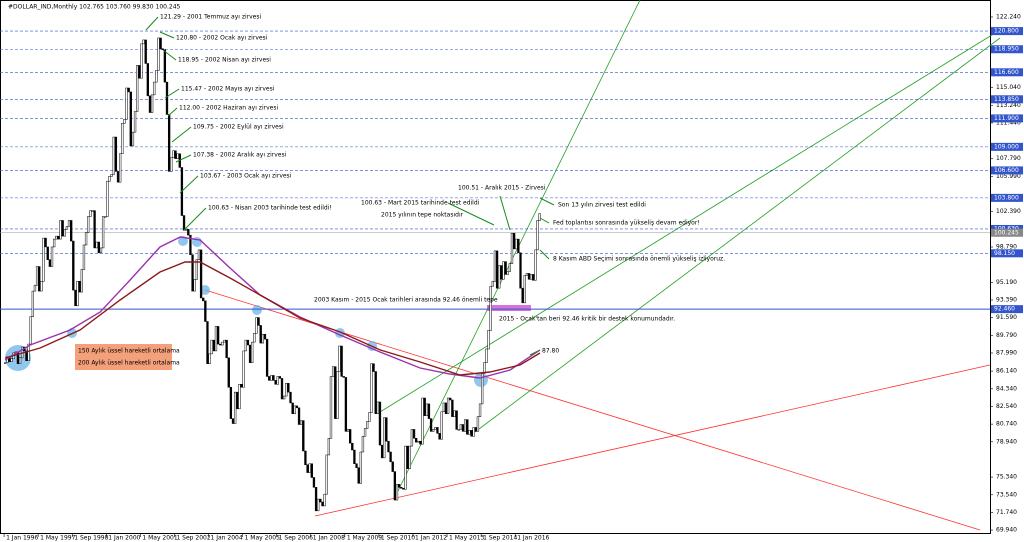 Image resolution: width=1024 pixels, height=542 pixels. Describe the element at coordinates (1006, 406) in the screenshot. I see `y-tick-label: 82.540` at that location.